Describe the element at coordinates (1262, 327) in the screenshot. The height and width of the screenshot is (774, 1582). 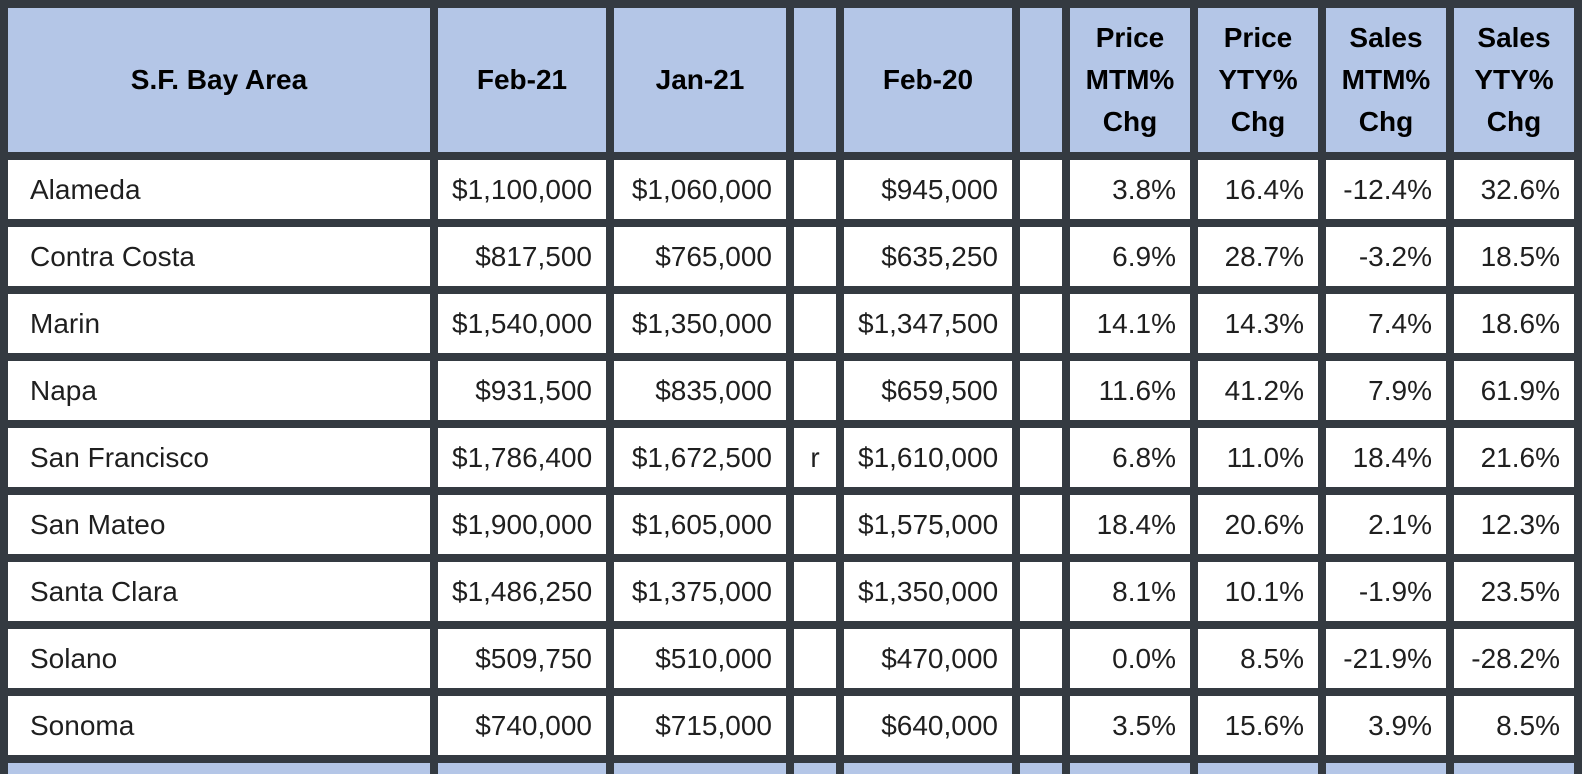
I see `cell-price-yty-chg: 14.3%` at that location.